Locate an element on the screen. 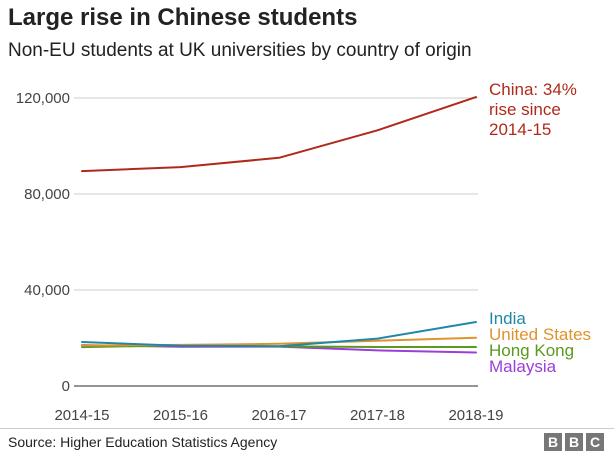  x-tick-label: 2018-19 is located at coordinates (475, 415).